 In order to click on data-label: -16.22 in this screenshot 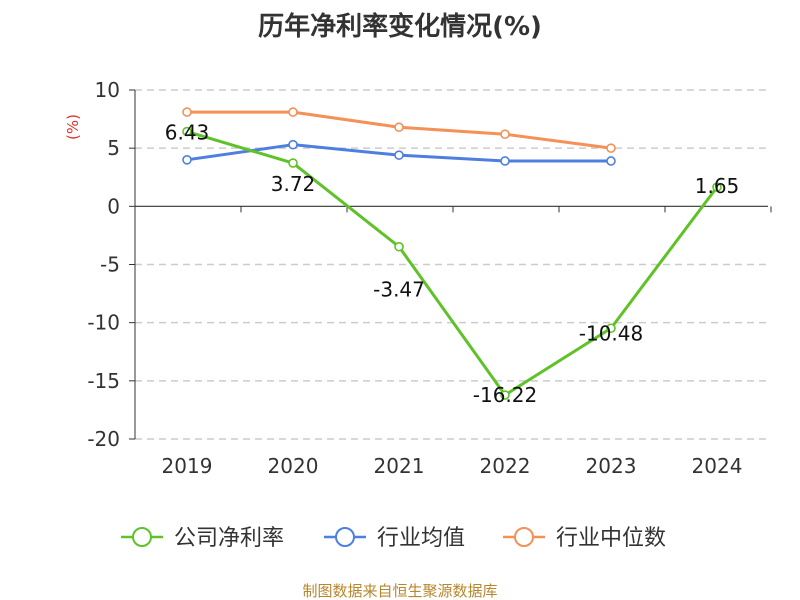, I will do `click(505, 395)`.